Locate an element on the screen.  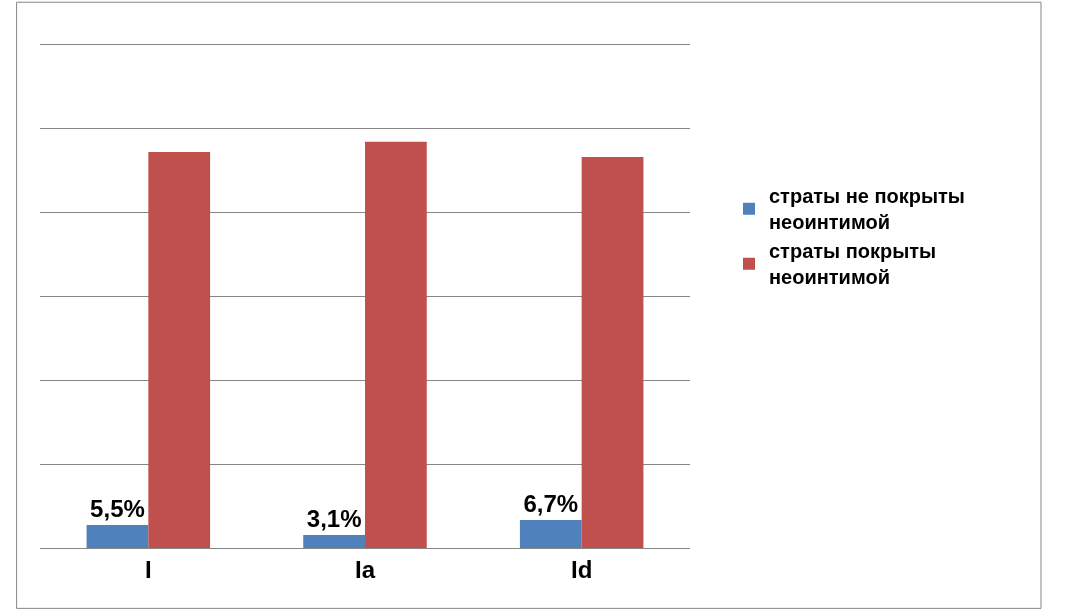
data-label: 6,7% is located at coordinates (551, 503).